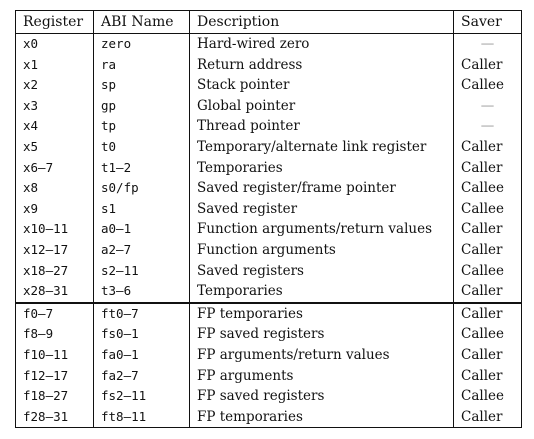 This screenshot has width=534, height=439. I want to click on table-row: f8–9 fs0–1 FP saved registers Callee, so click(268, 334).